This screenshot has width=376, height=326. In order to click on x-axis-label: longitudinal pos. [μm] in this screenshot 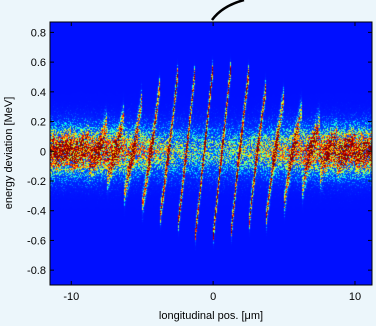, I will do `click(211, 316)`.